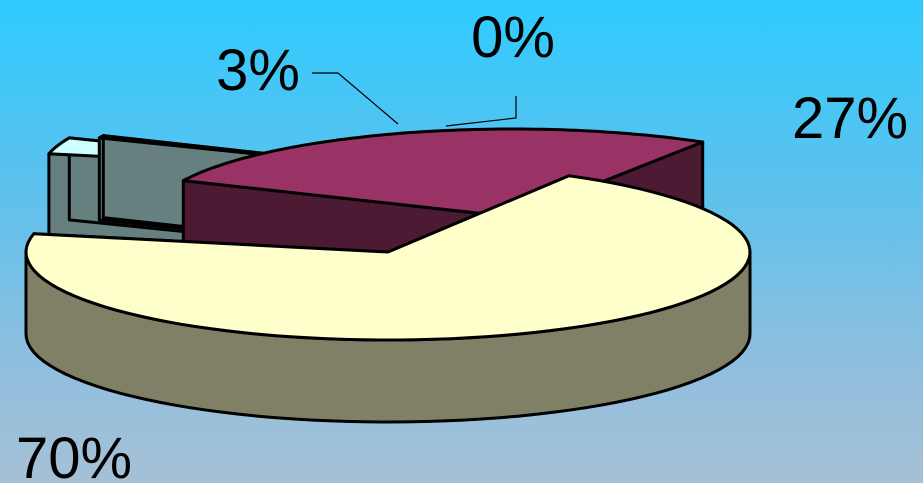 The width and height of the screenshot is (923, 483). Describe the element at coordinates (74, 454) in the screenshot. I see `label-70-percent: 70%` at that location.